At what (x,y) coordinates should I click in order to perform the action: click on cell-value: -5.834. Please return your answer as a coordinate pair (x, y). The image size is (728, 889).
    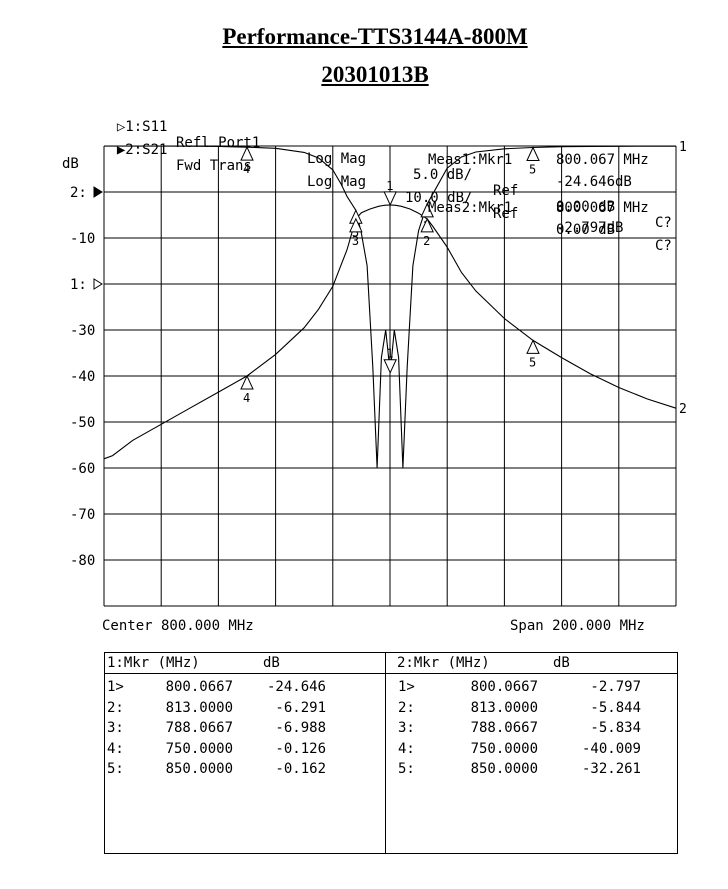
    Looking at the image, I should click on (615, 728).